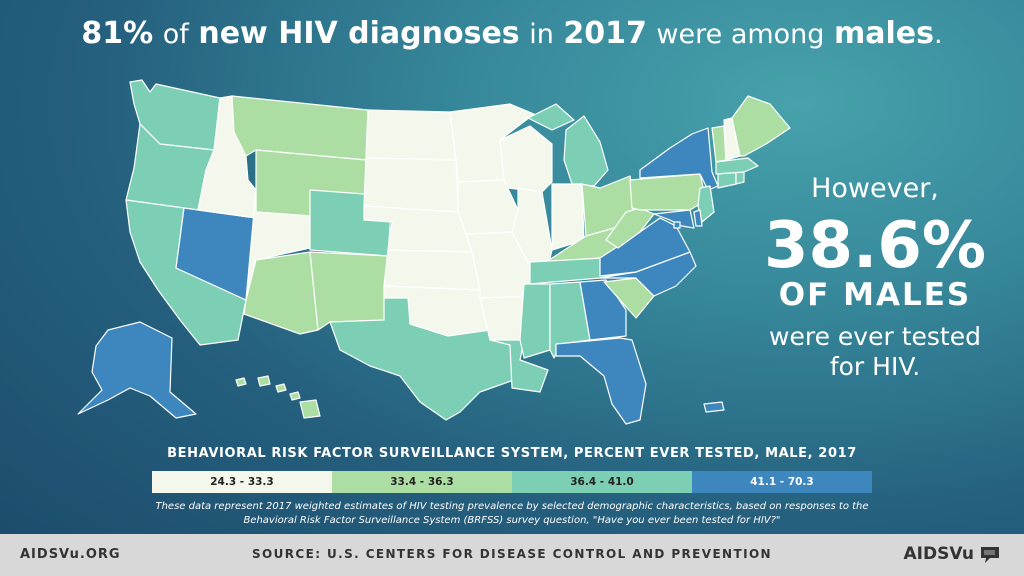  Describe the element at coordinates (761, 126) in the screenshot. I see `state-me` at that location.